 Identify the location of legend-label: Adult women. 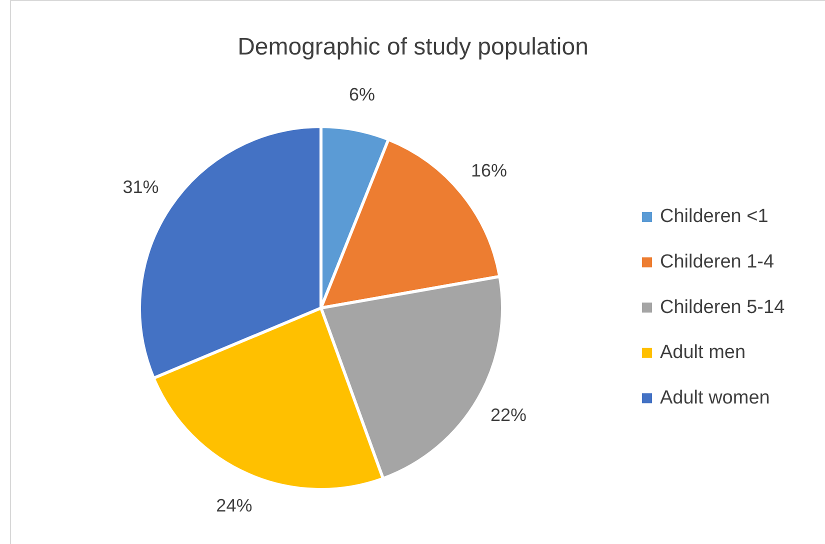
(715, 397).